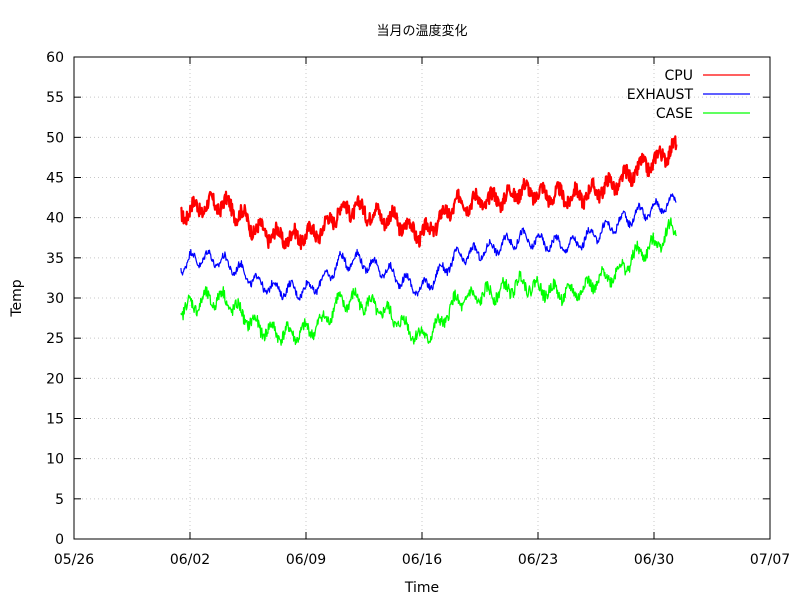 The height and width of the screenshot is (600, 800). I want to click on x-tick-label: 06/16, so click(422, 560).